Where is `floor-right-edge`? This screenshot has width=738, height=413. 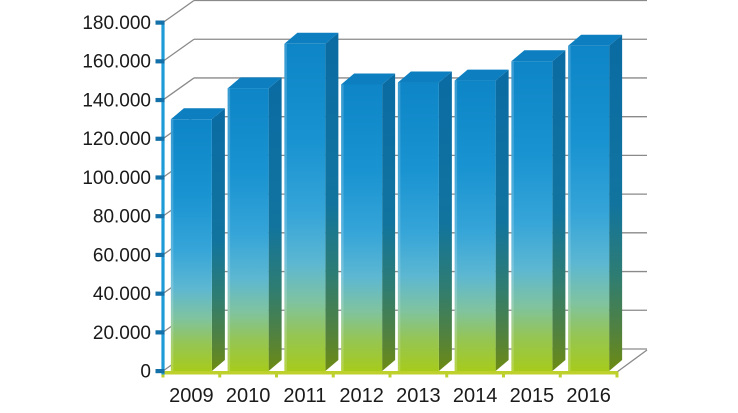
floor-right-edge is located at coordinates (632, 361).